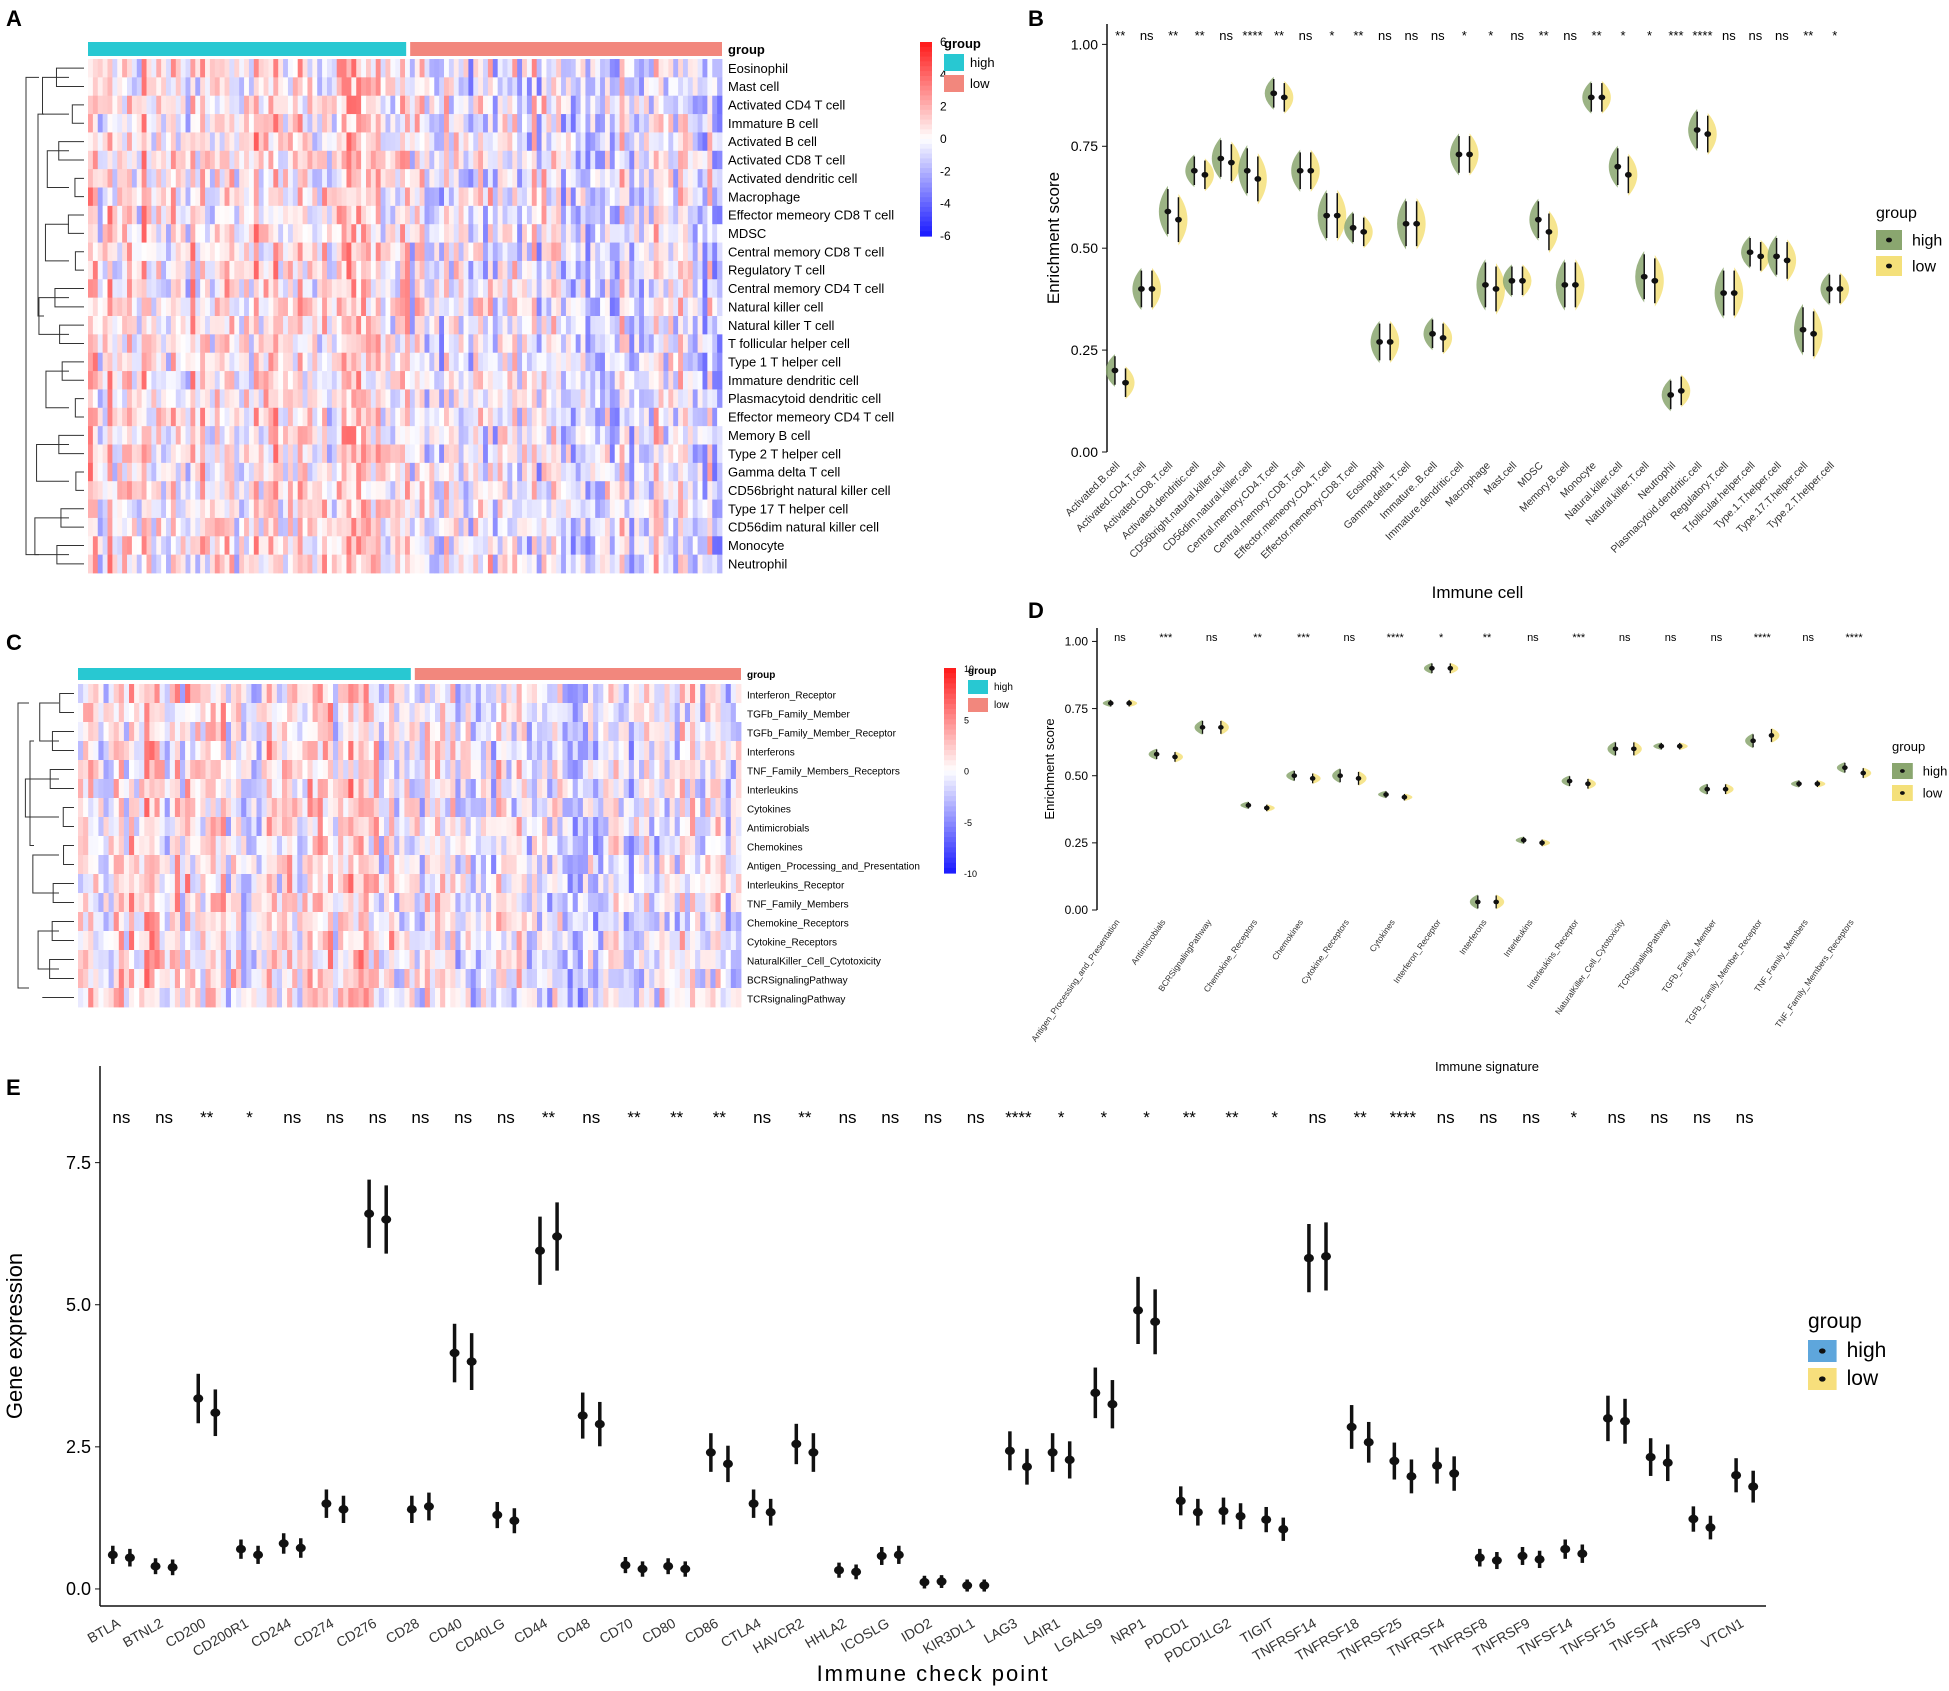  What do you see at coordinates (79, 187) in the screenshot?
I see `dendrogram-branch` at bounding box center [79, 187].